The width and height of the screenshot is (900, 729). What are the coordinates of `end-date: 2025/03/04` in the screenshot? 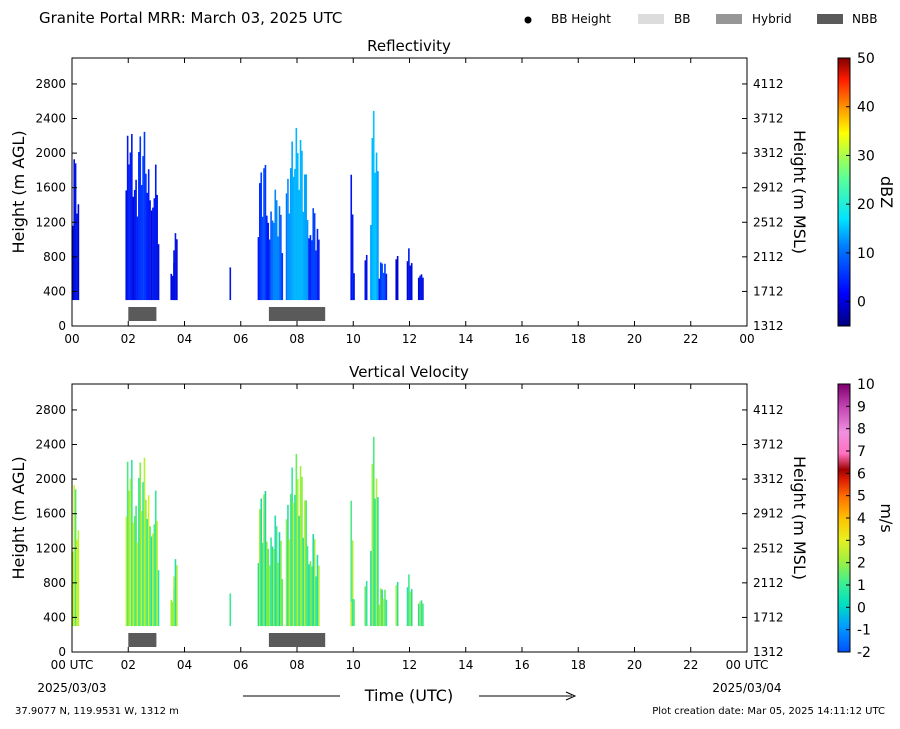 It's located at (746, 688).